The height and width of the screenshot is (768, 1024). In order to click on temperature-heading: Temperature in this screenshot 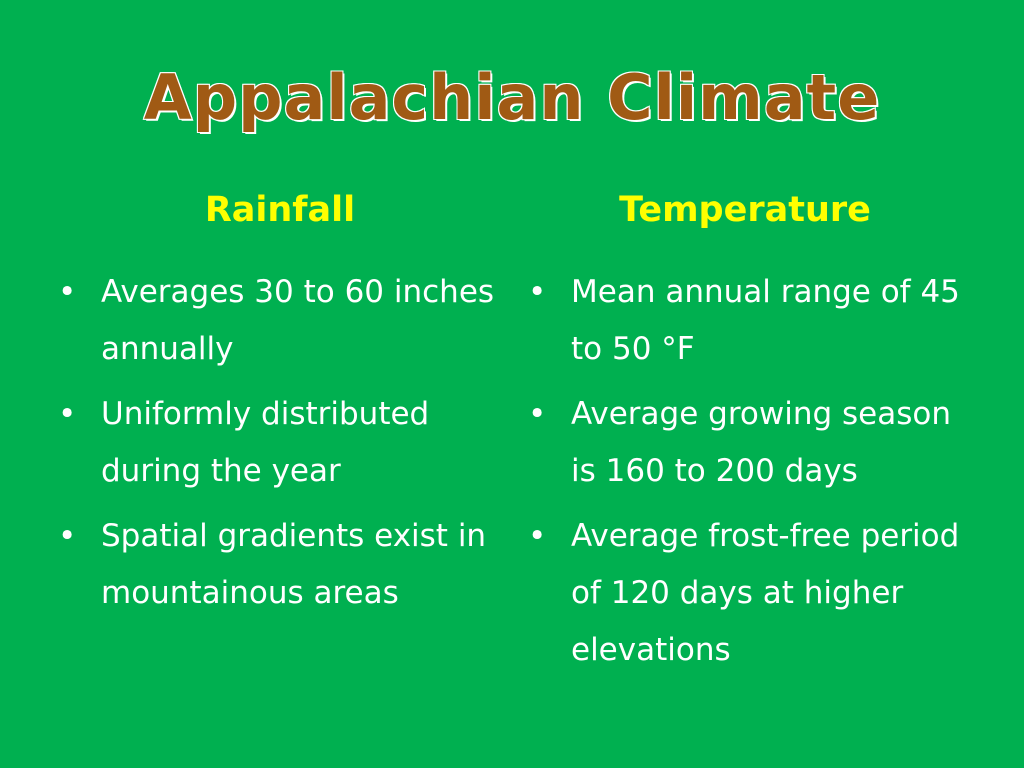, I will do `click(745, 210)`.